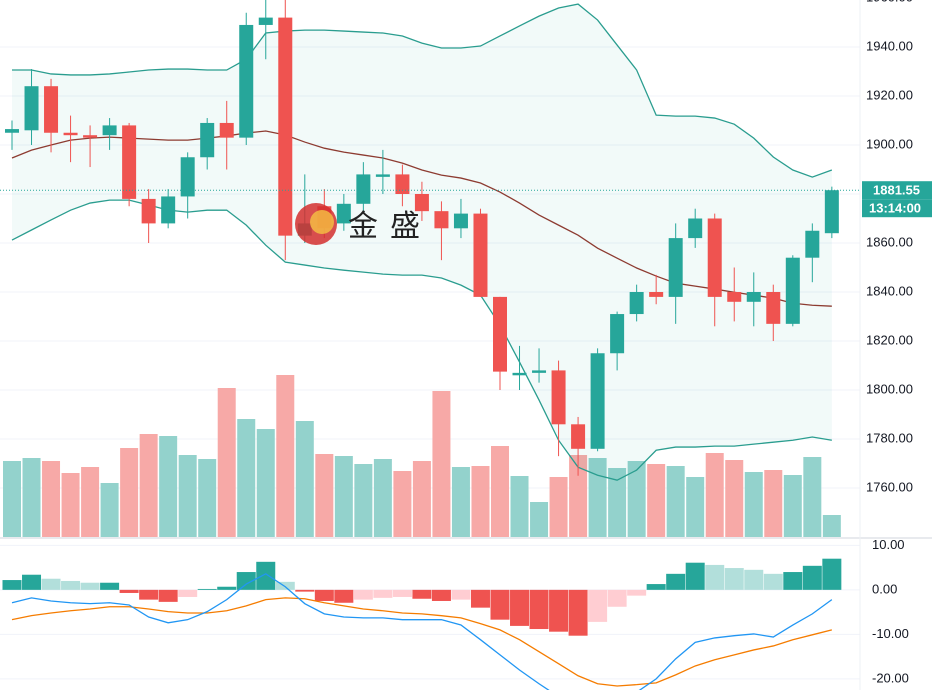 This screenshot has height=690, width=932. Describe the element at coordinates (889, 143) in the screenshot. I see `y-tick-label: 1900.00` at that location.